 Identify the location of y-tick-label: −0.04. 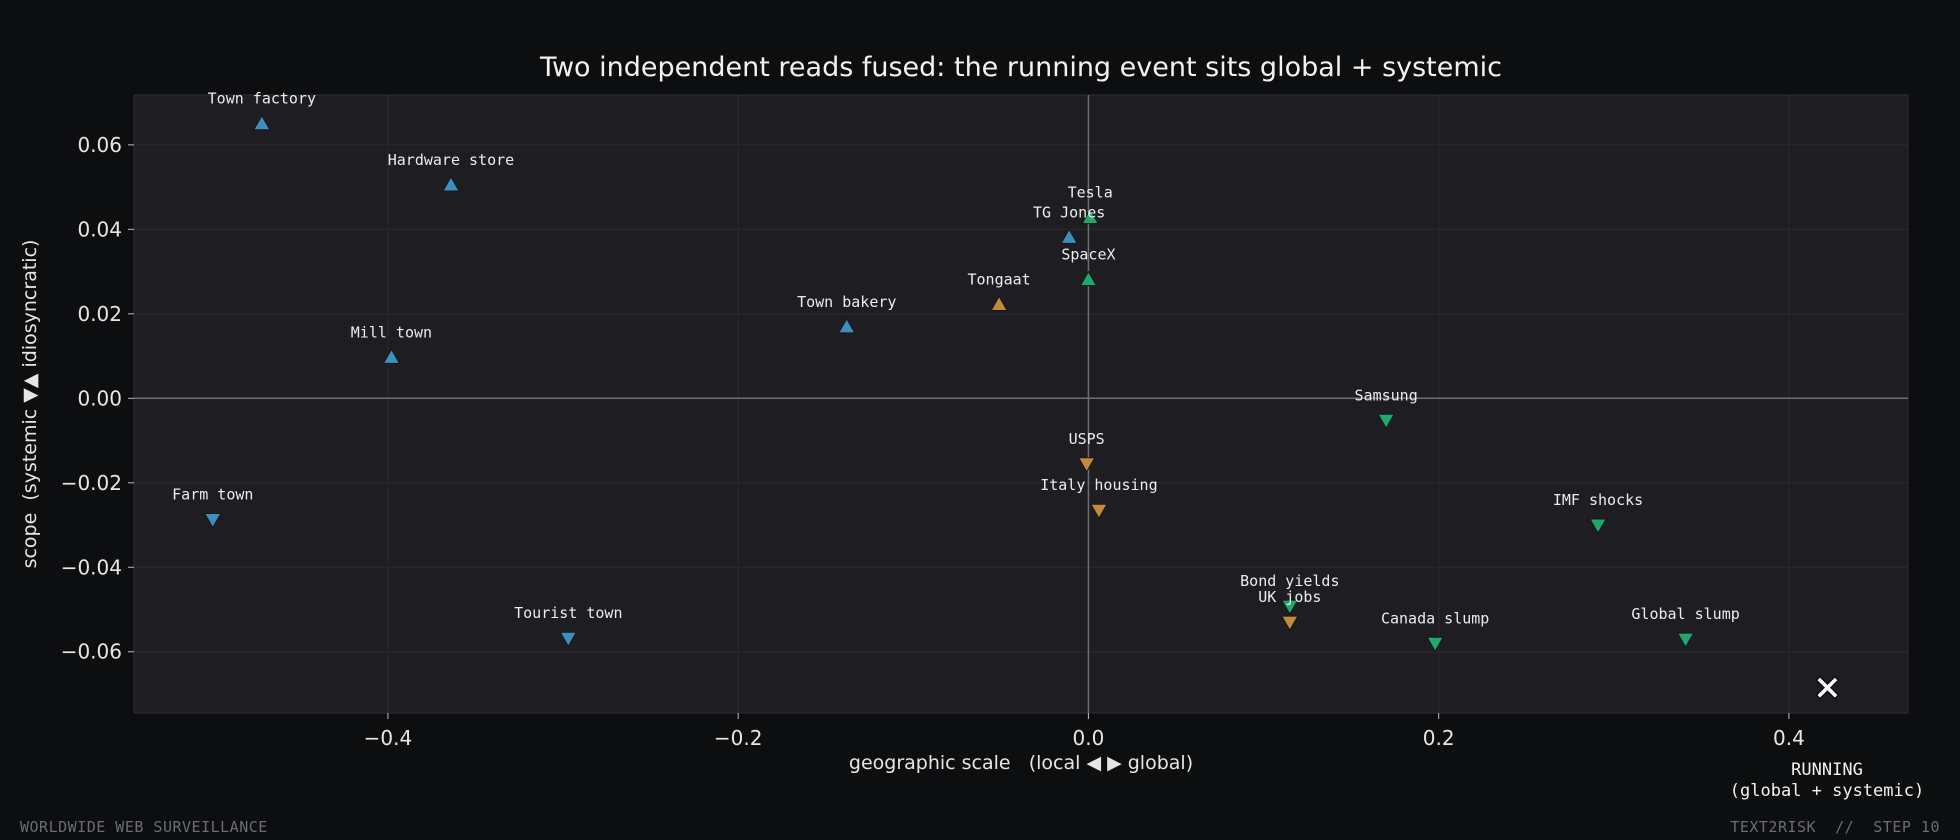
(91, 567).